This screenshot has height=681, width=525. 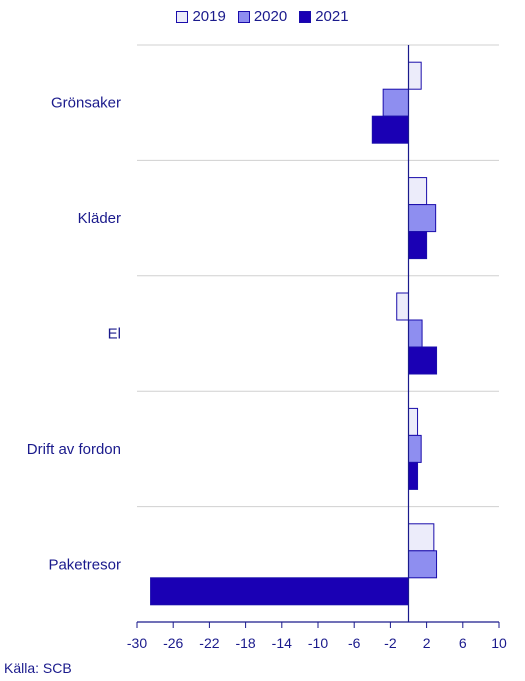 What do you see at coordinates (209, 16) in the screenshot?
I see `legend-label-2019: 2019` at bounding box center [209, 16].